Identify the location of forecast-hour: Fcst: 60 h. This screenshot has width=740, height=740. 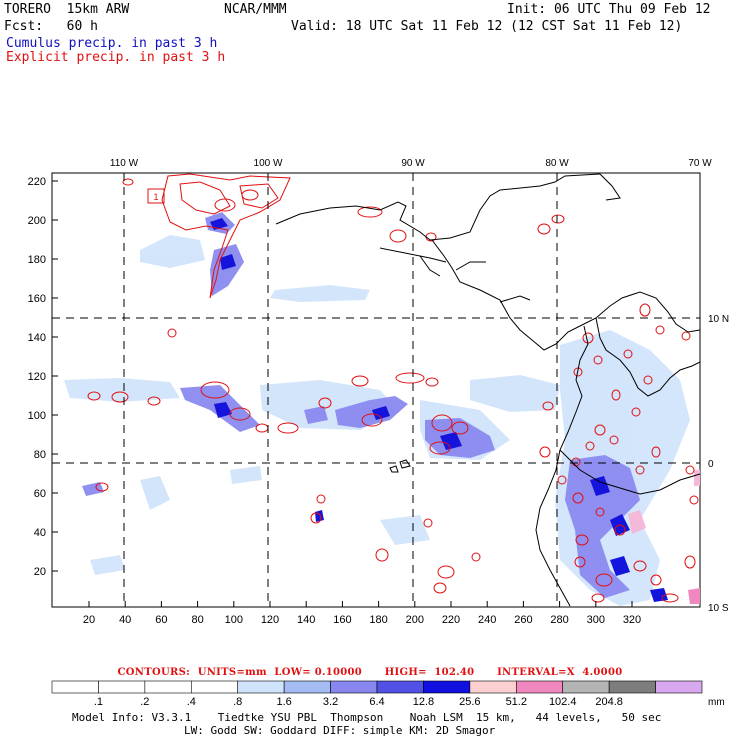
(51, 26).